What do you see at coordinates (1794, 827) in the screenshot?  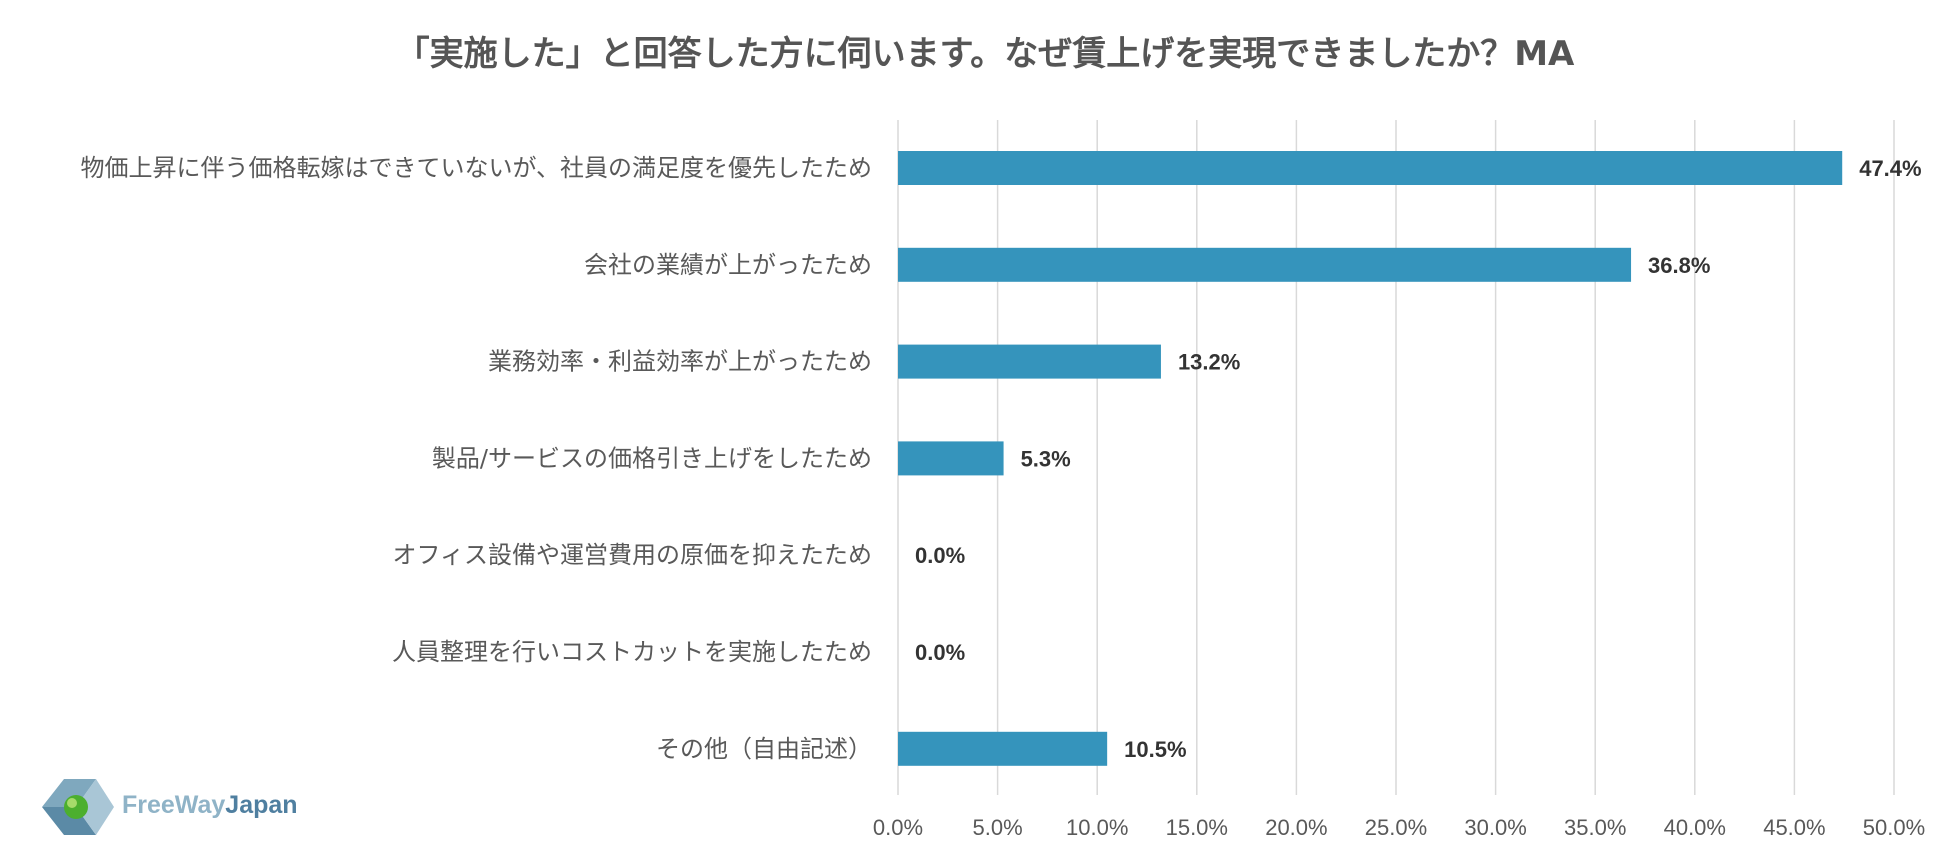 I see `x-tick-label: 45.0%` at bounding box center [1794, 827].